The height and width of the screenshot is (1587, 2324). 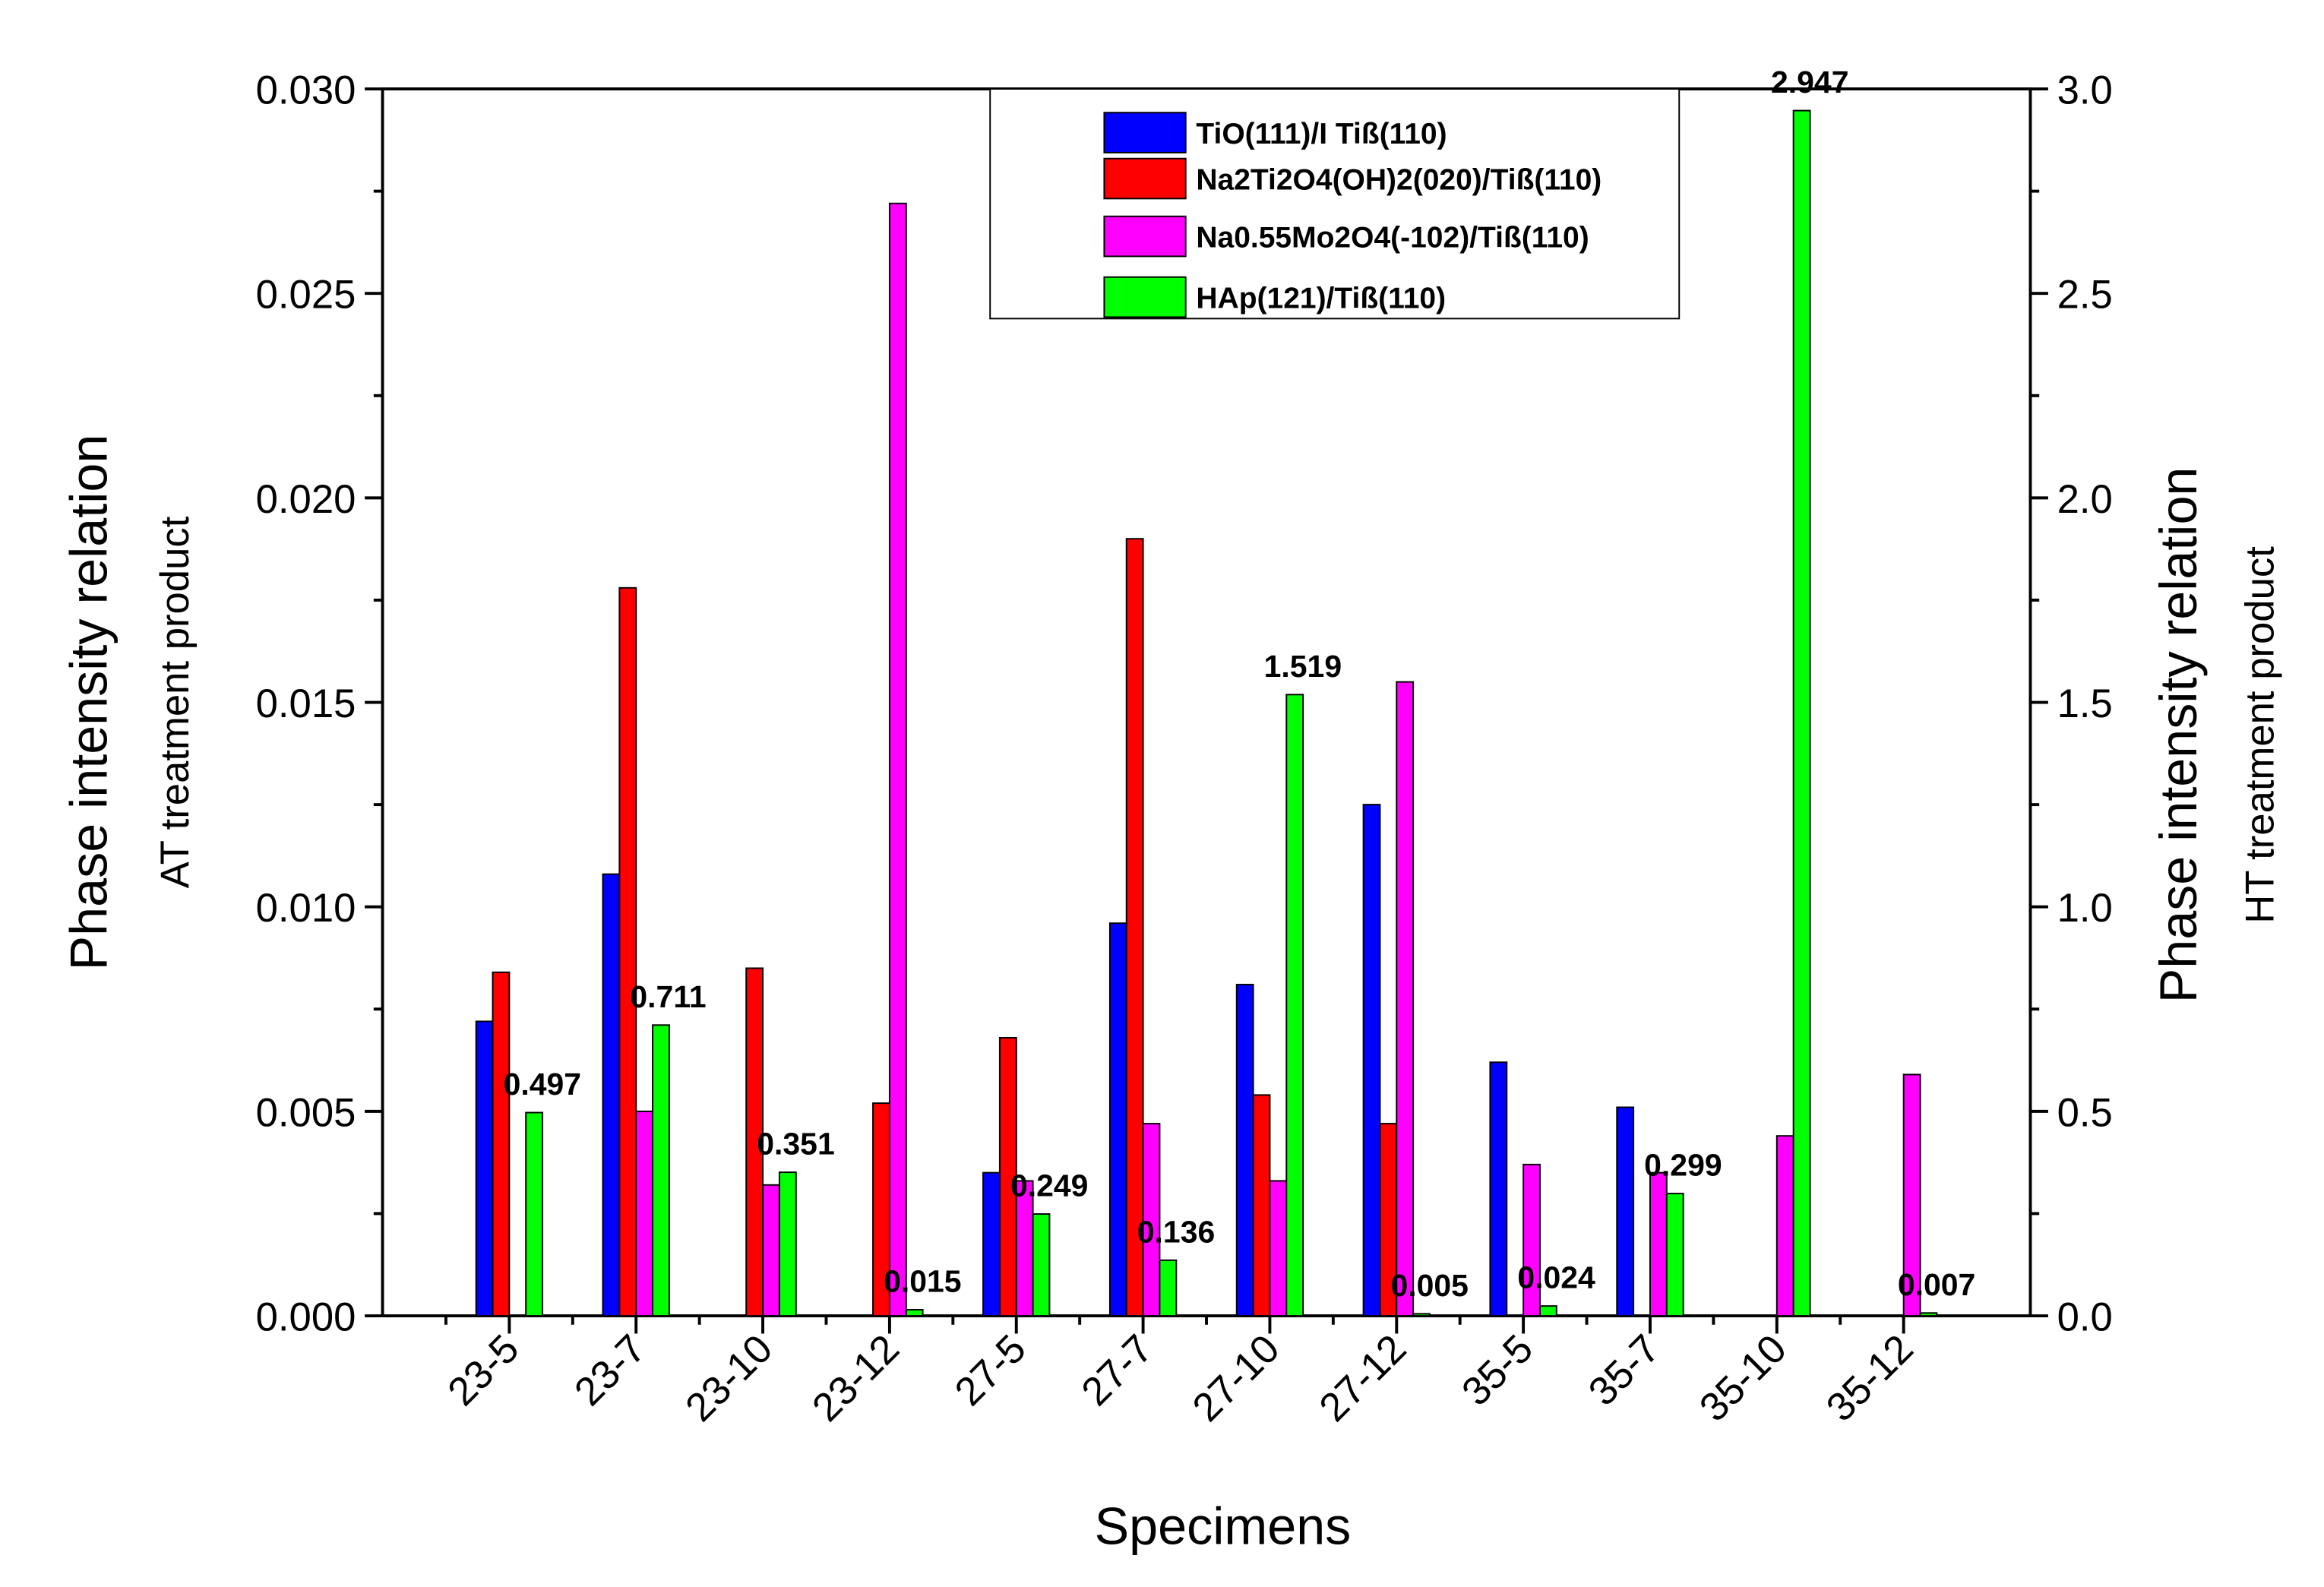 I want to click on legend-label: Na0.55Mo2O4(-102)/Tiß(110), so click(x=1392, y=238).